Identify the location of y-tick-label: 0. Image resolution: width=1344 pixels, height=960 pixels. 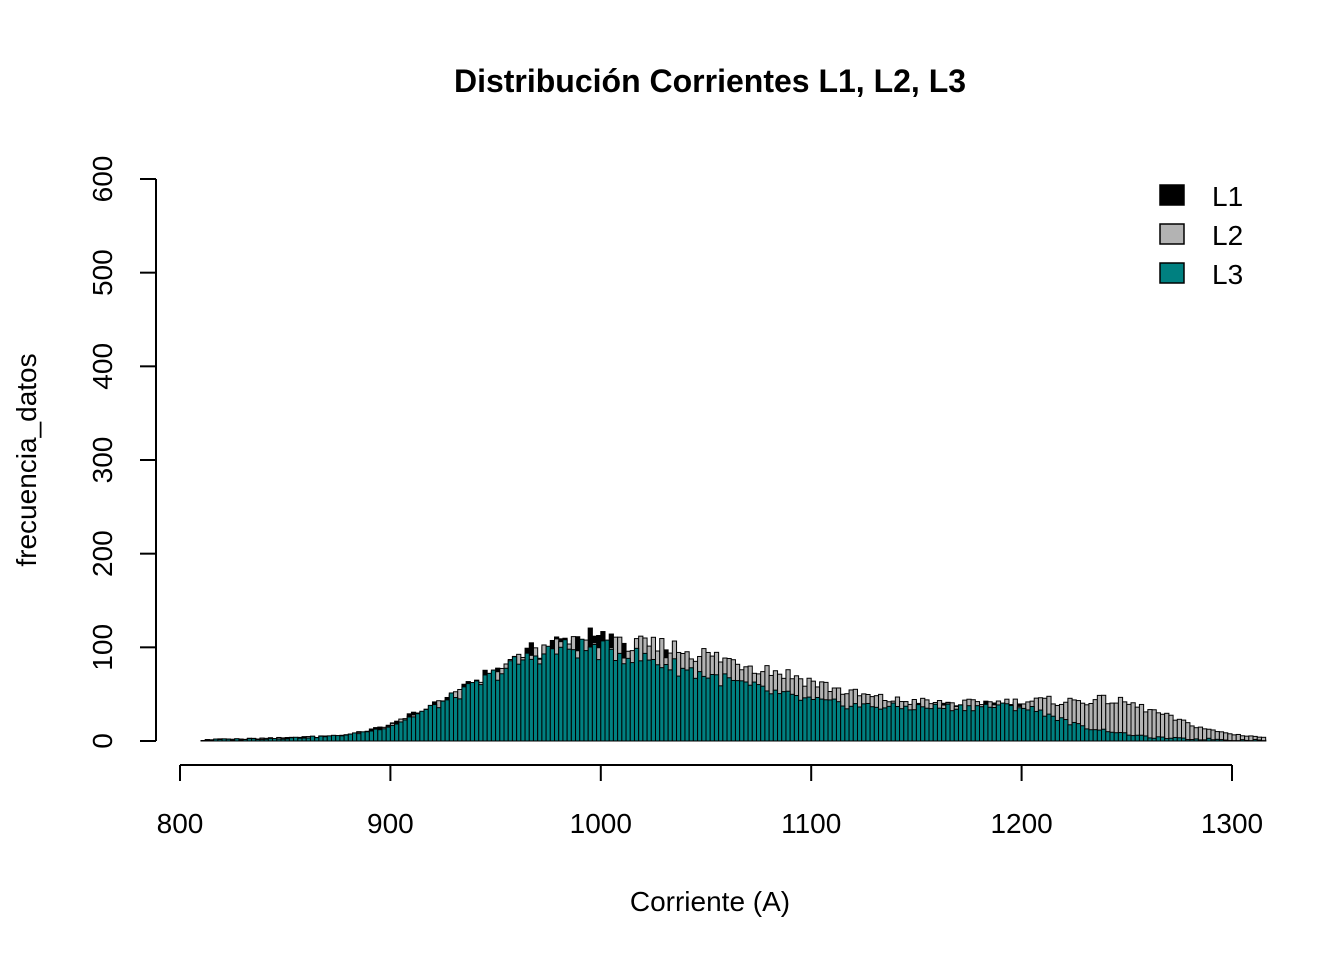
(102, 741).